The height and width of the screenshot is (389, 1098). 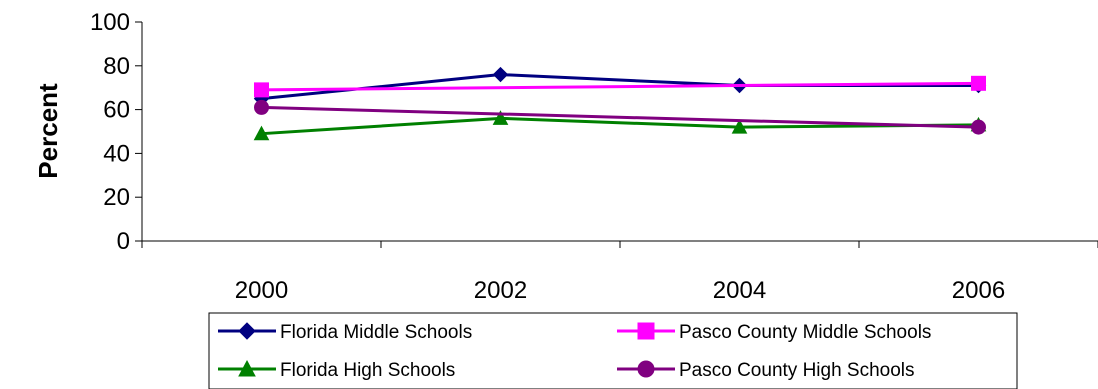 I want to click on series-layer, so click(x=620, y=103).